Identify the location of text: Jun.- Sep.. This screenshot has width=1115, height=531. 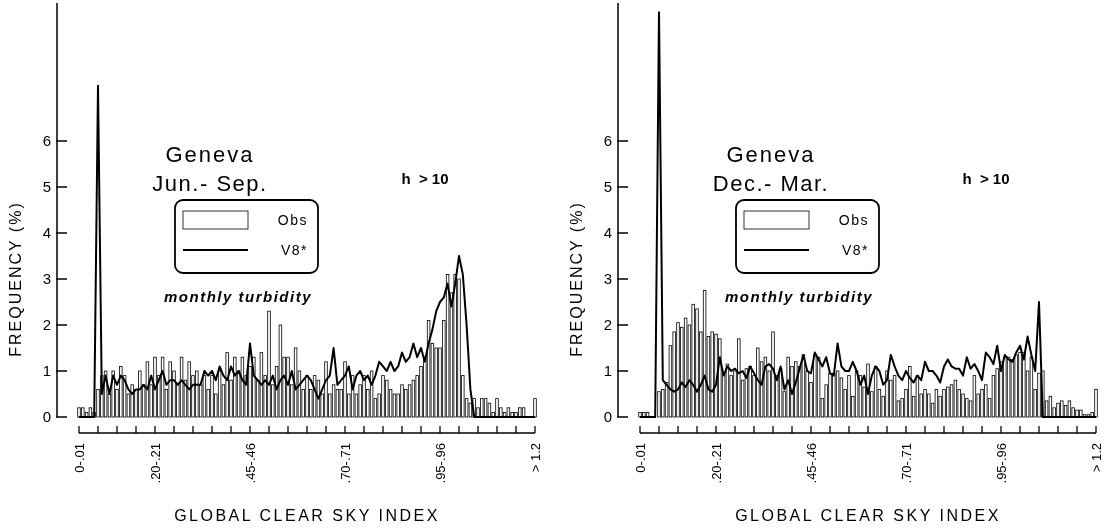
(210, 183).